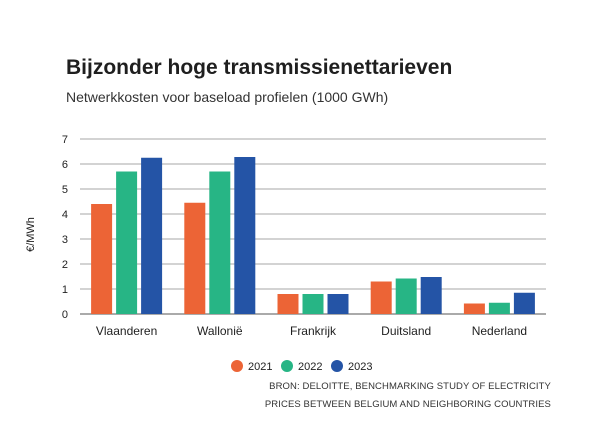  I want to click on bar-2021-vlaanderen, so click(102, 259).